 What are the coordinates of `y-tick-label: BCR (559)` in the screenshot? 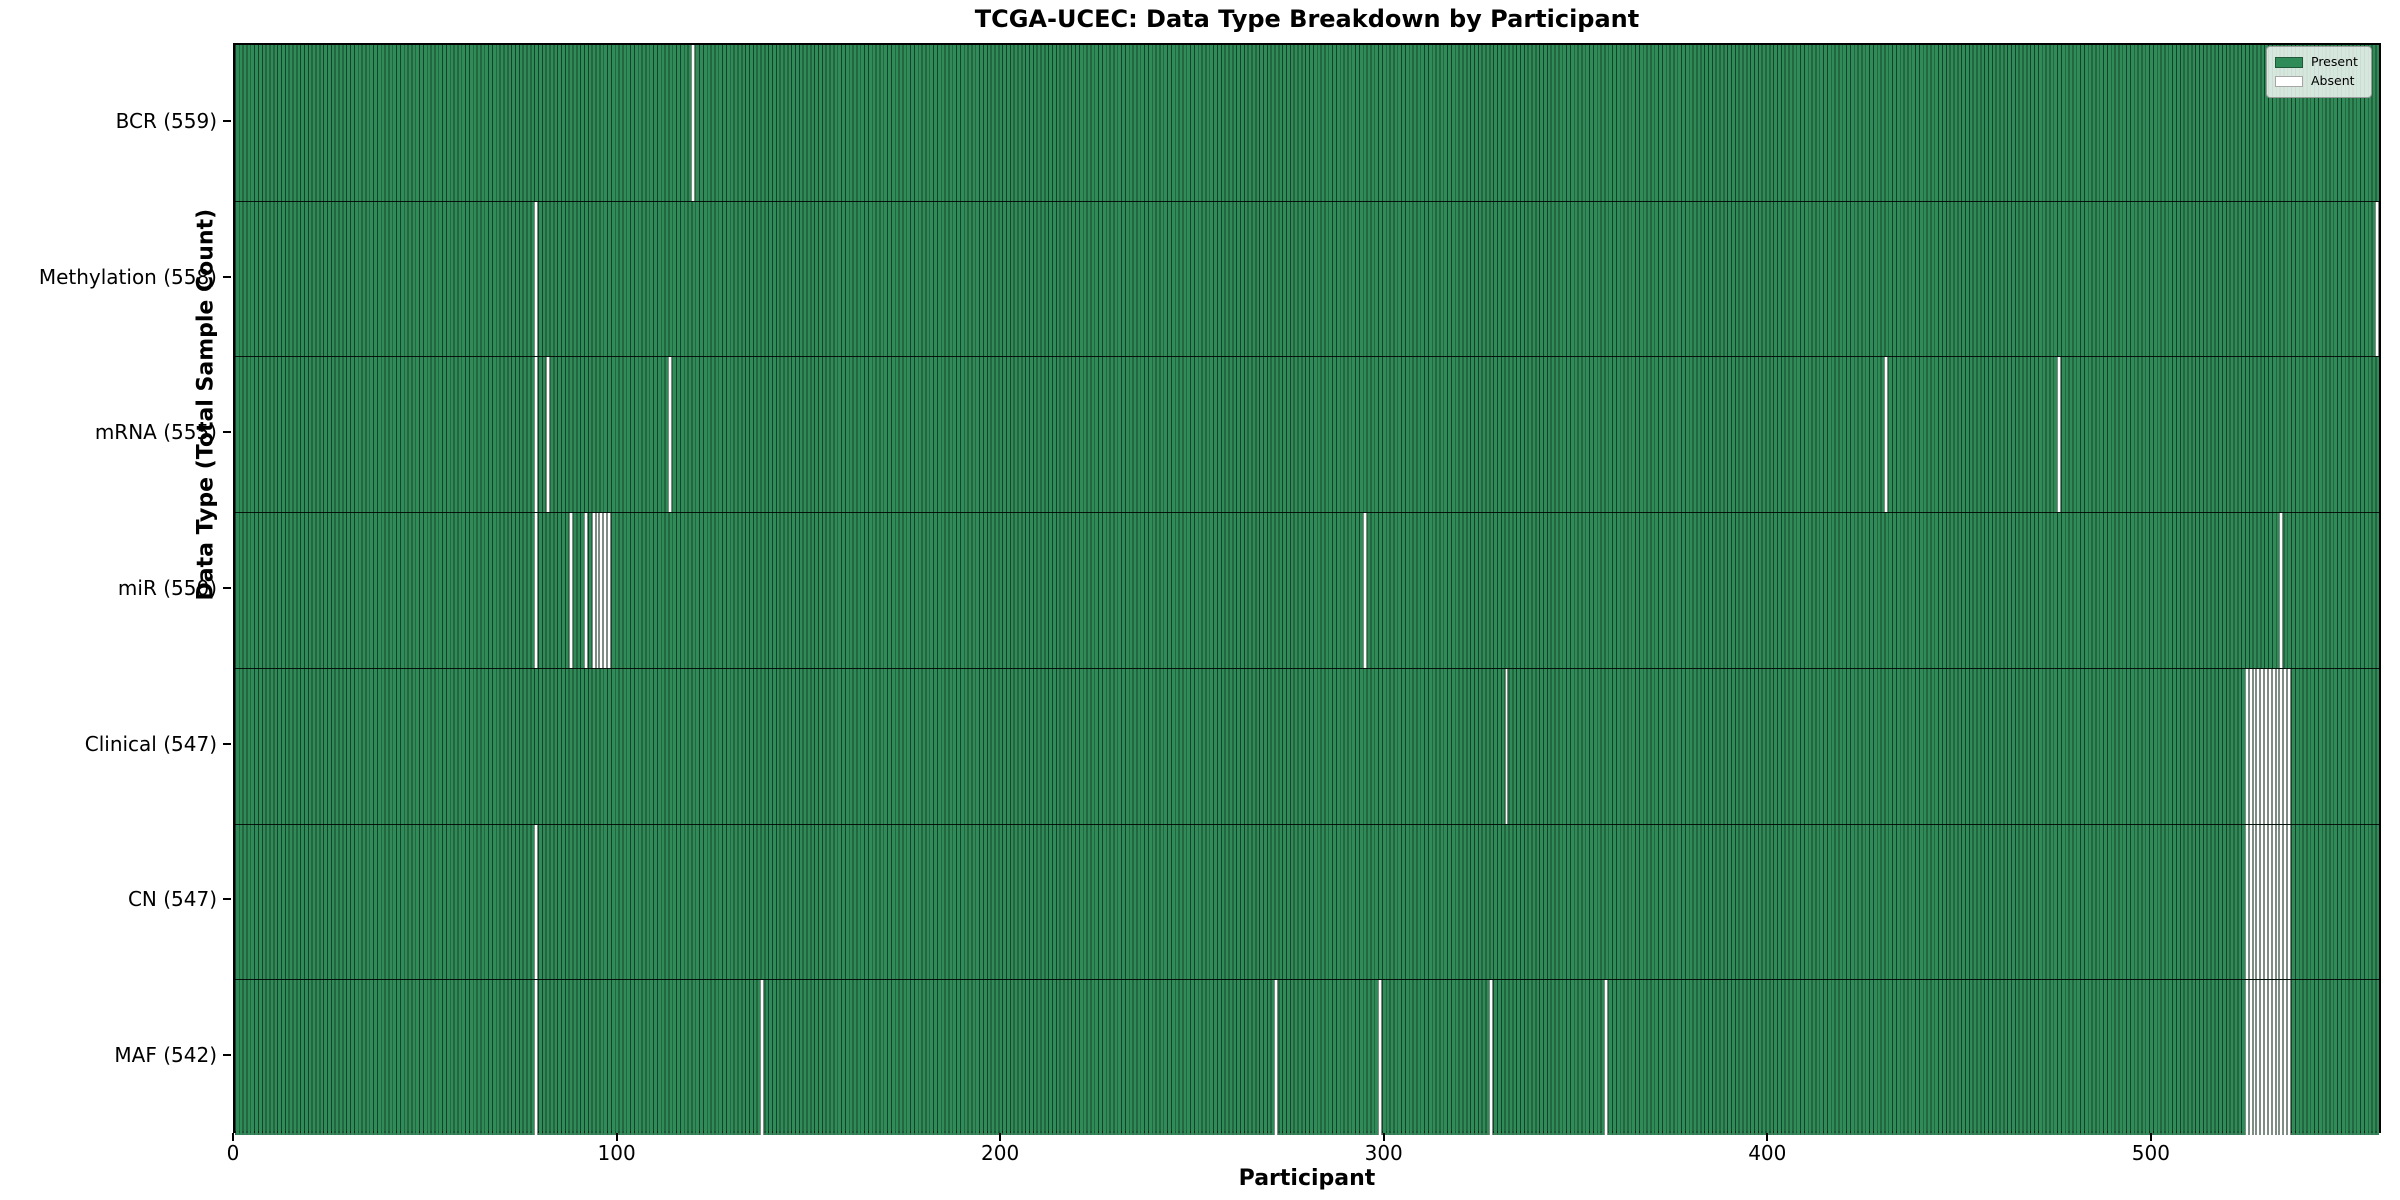 It's located at (166, 120).